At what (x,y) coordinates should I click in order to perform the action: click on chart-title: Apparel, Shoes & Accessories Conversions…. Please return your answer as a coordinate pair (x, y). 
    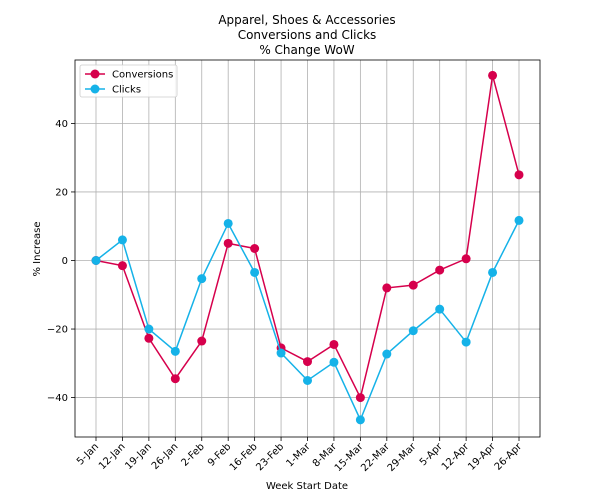
    Looking at the image, I should click on (306, 35).